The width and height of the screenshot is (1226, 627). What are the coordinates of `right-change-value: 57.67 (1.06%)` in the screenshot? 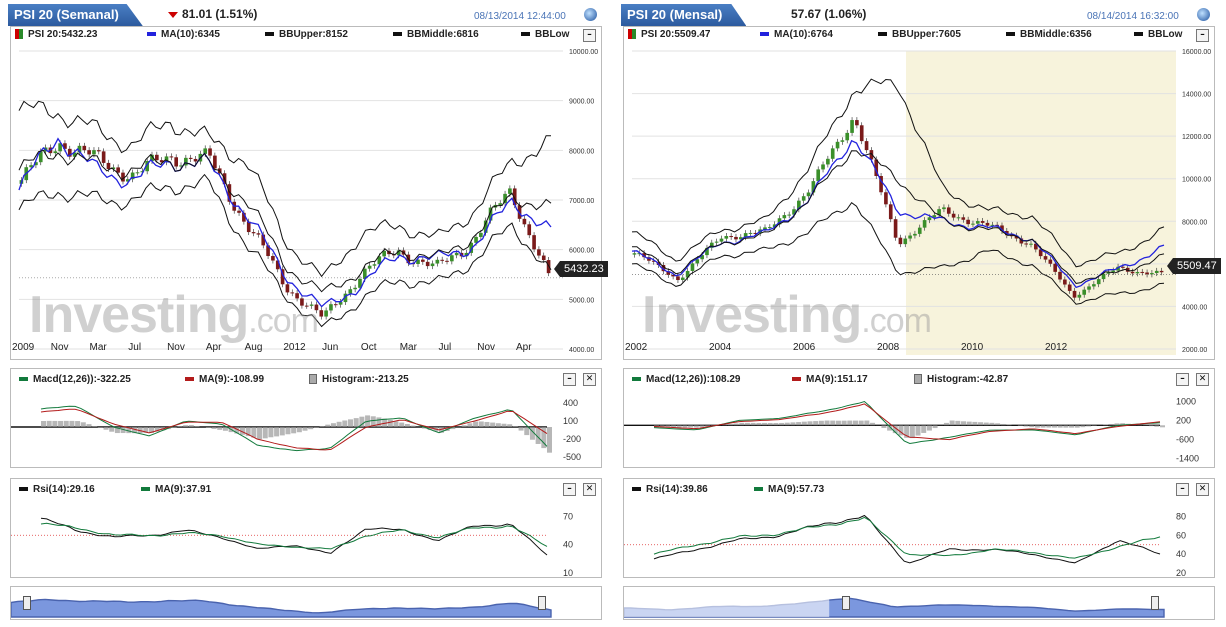 It's located at (828, 14).